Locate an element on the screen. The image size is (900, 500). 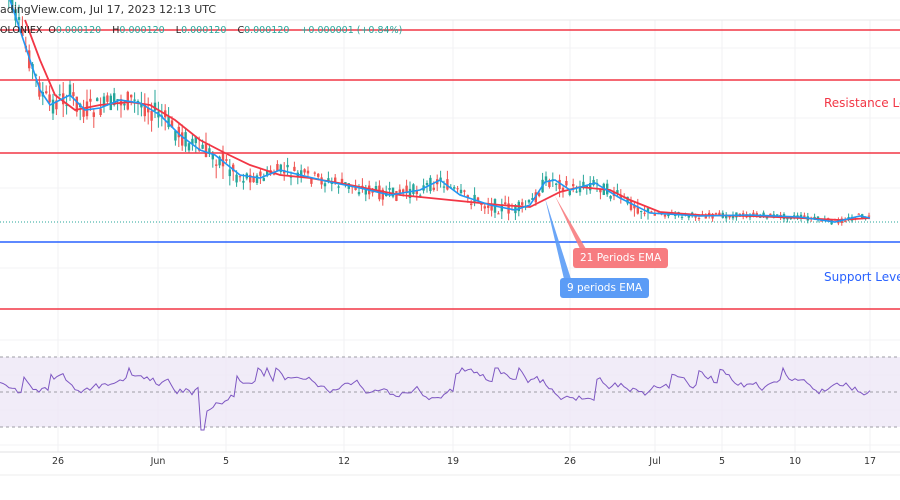
x-tick-label: Jun is located at coordinates (158, 461).